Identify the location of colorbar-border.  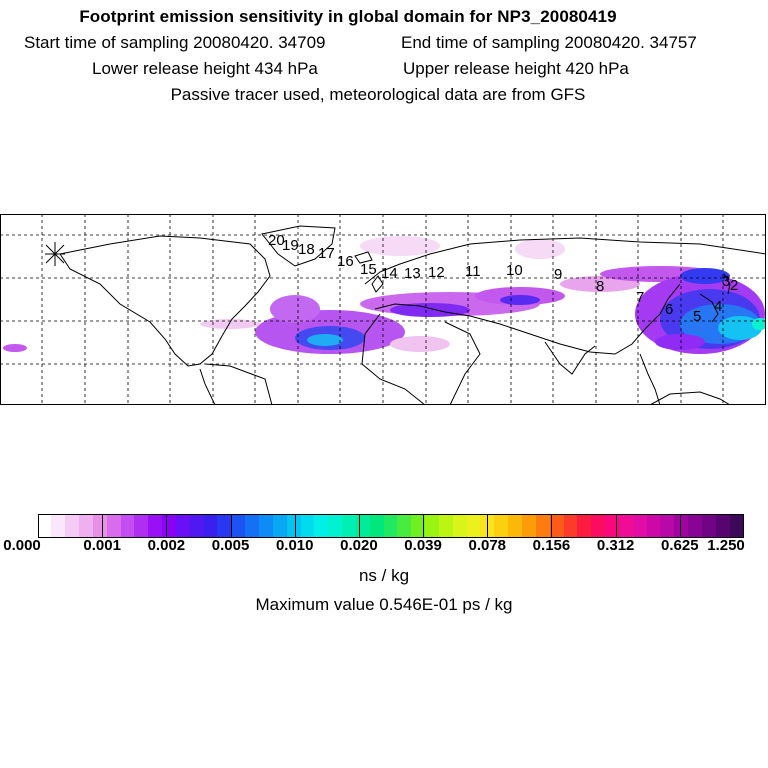
(391, 526).